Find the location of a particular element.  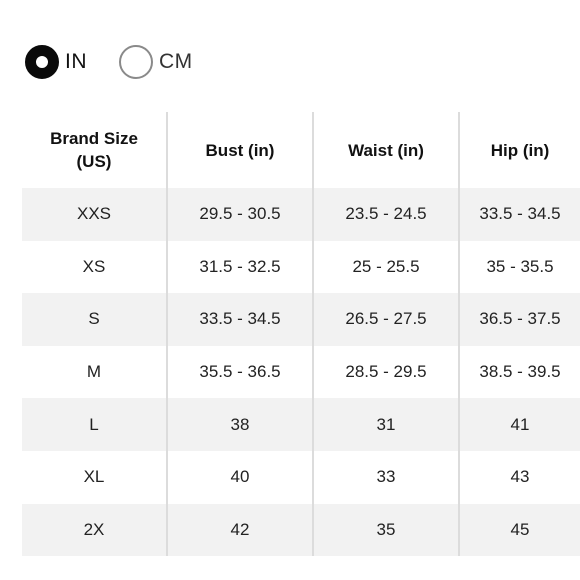

unit-option-in: IN is located at coordinates (56, 62).